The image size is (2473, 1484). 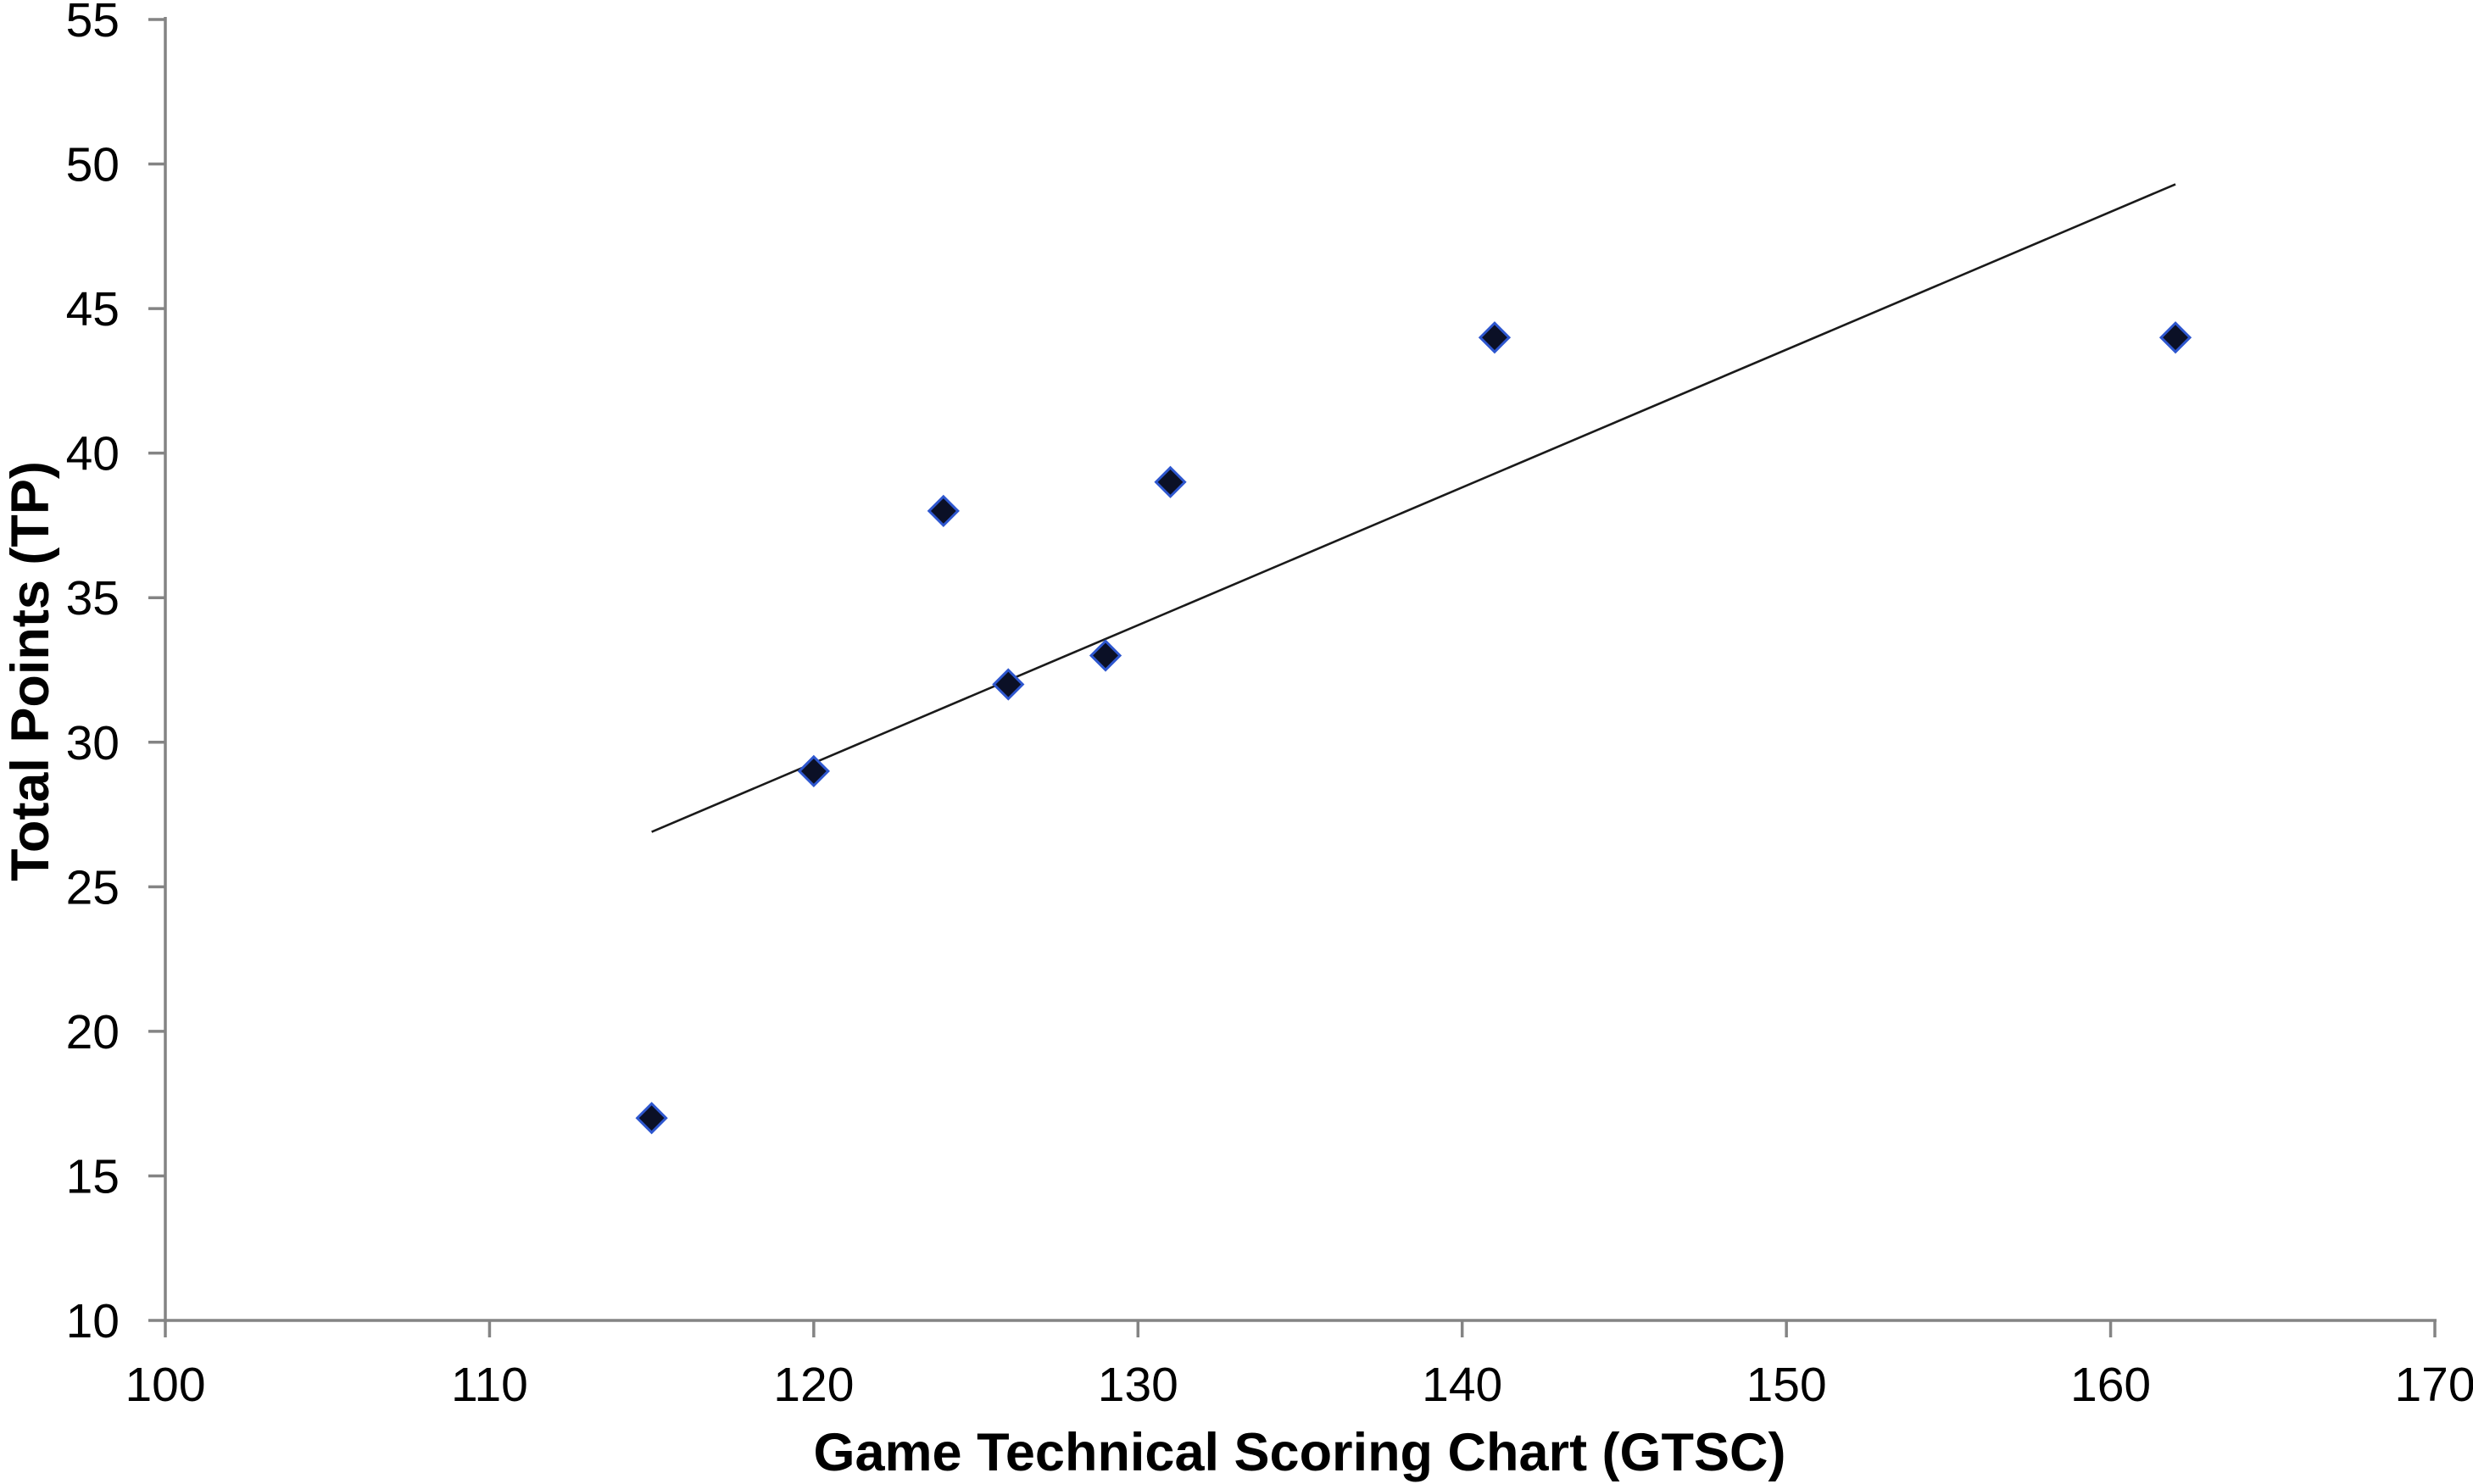 What do you see at coordinates (489, 1385) in the screenshot?
I see `x-axis-tick-label: 110` at bounding box center [489, 1385].